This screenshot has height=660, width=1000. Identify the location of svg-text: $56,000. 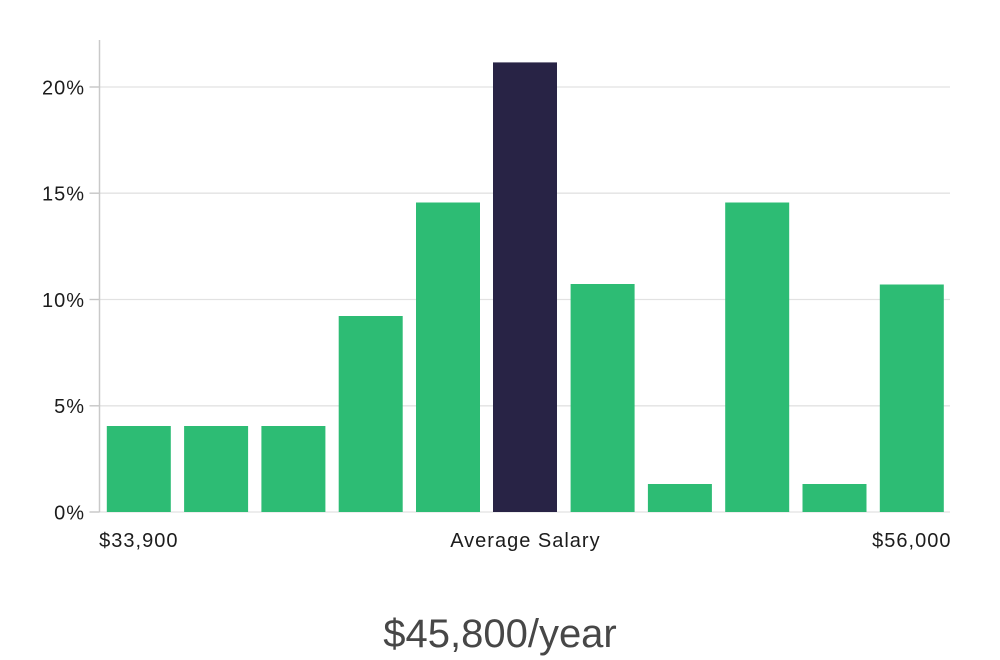
(911, 541).